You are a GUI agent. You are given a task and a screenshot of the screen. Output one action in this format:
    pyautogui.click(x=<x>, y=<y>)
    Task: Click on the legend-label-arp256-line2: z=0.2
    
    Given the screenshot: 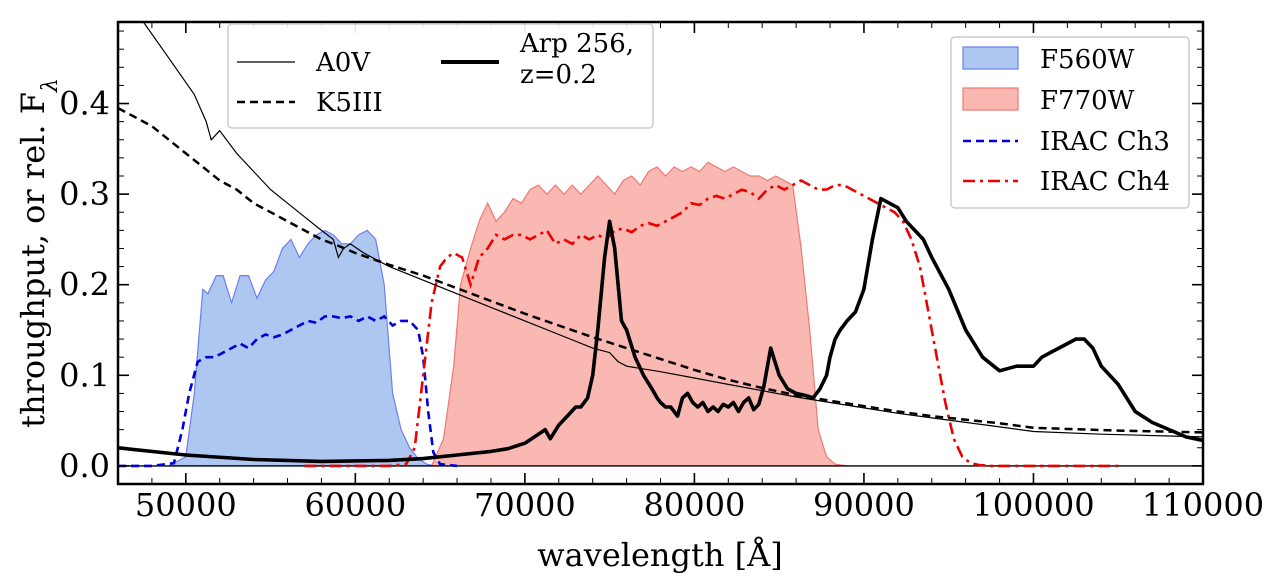 What is the action you would take?
    pyautogui.click(x=558, y=75)
    